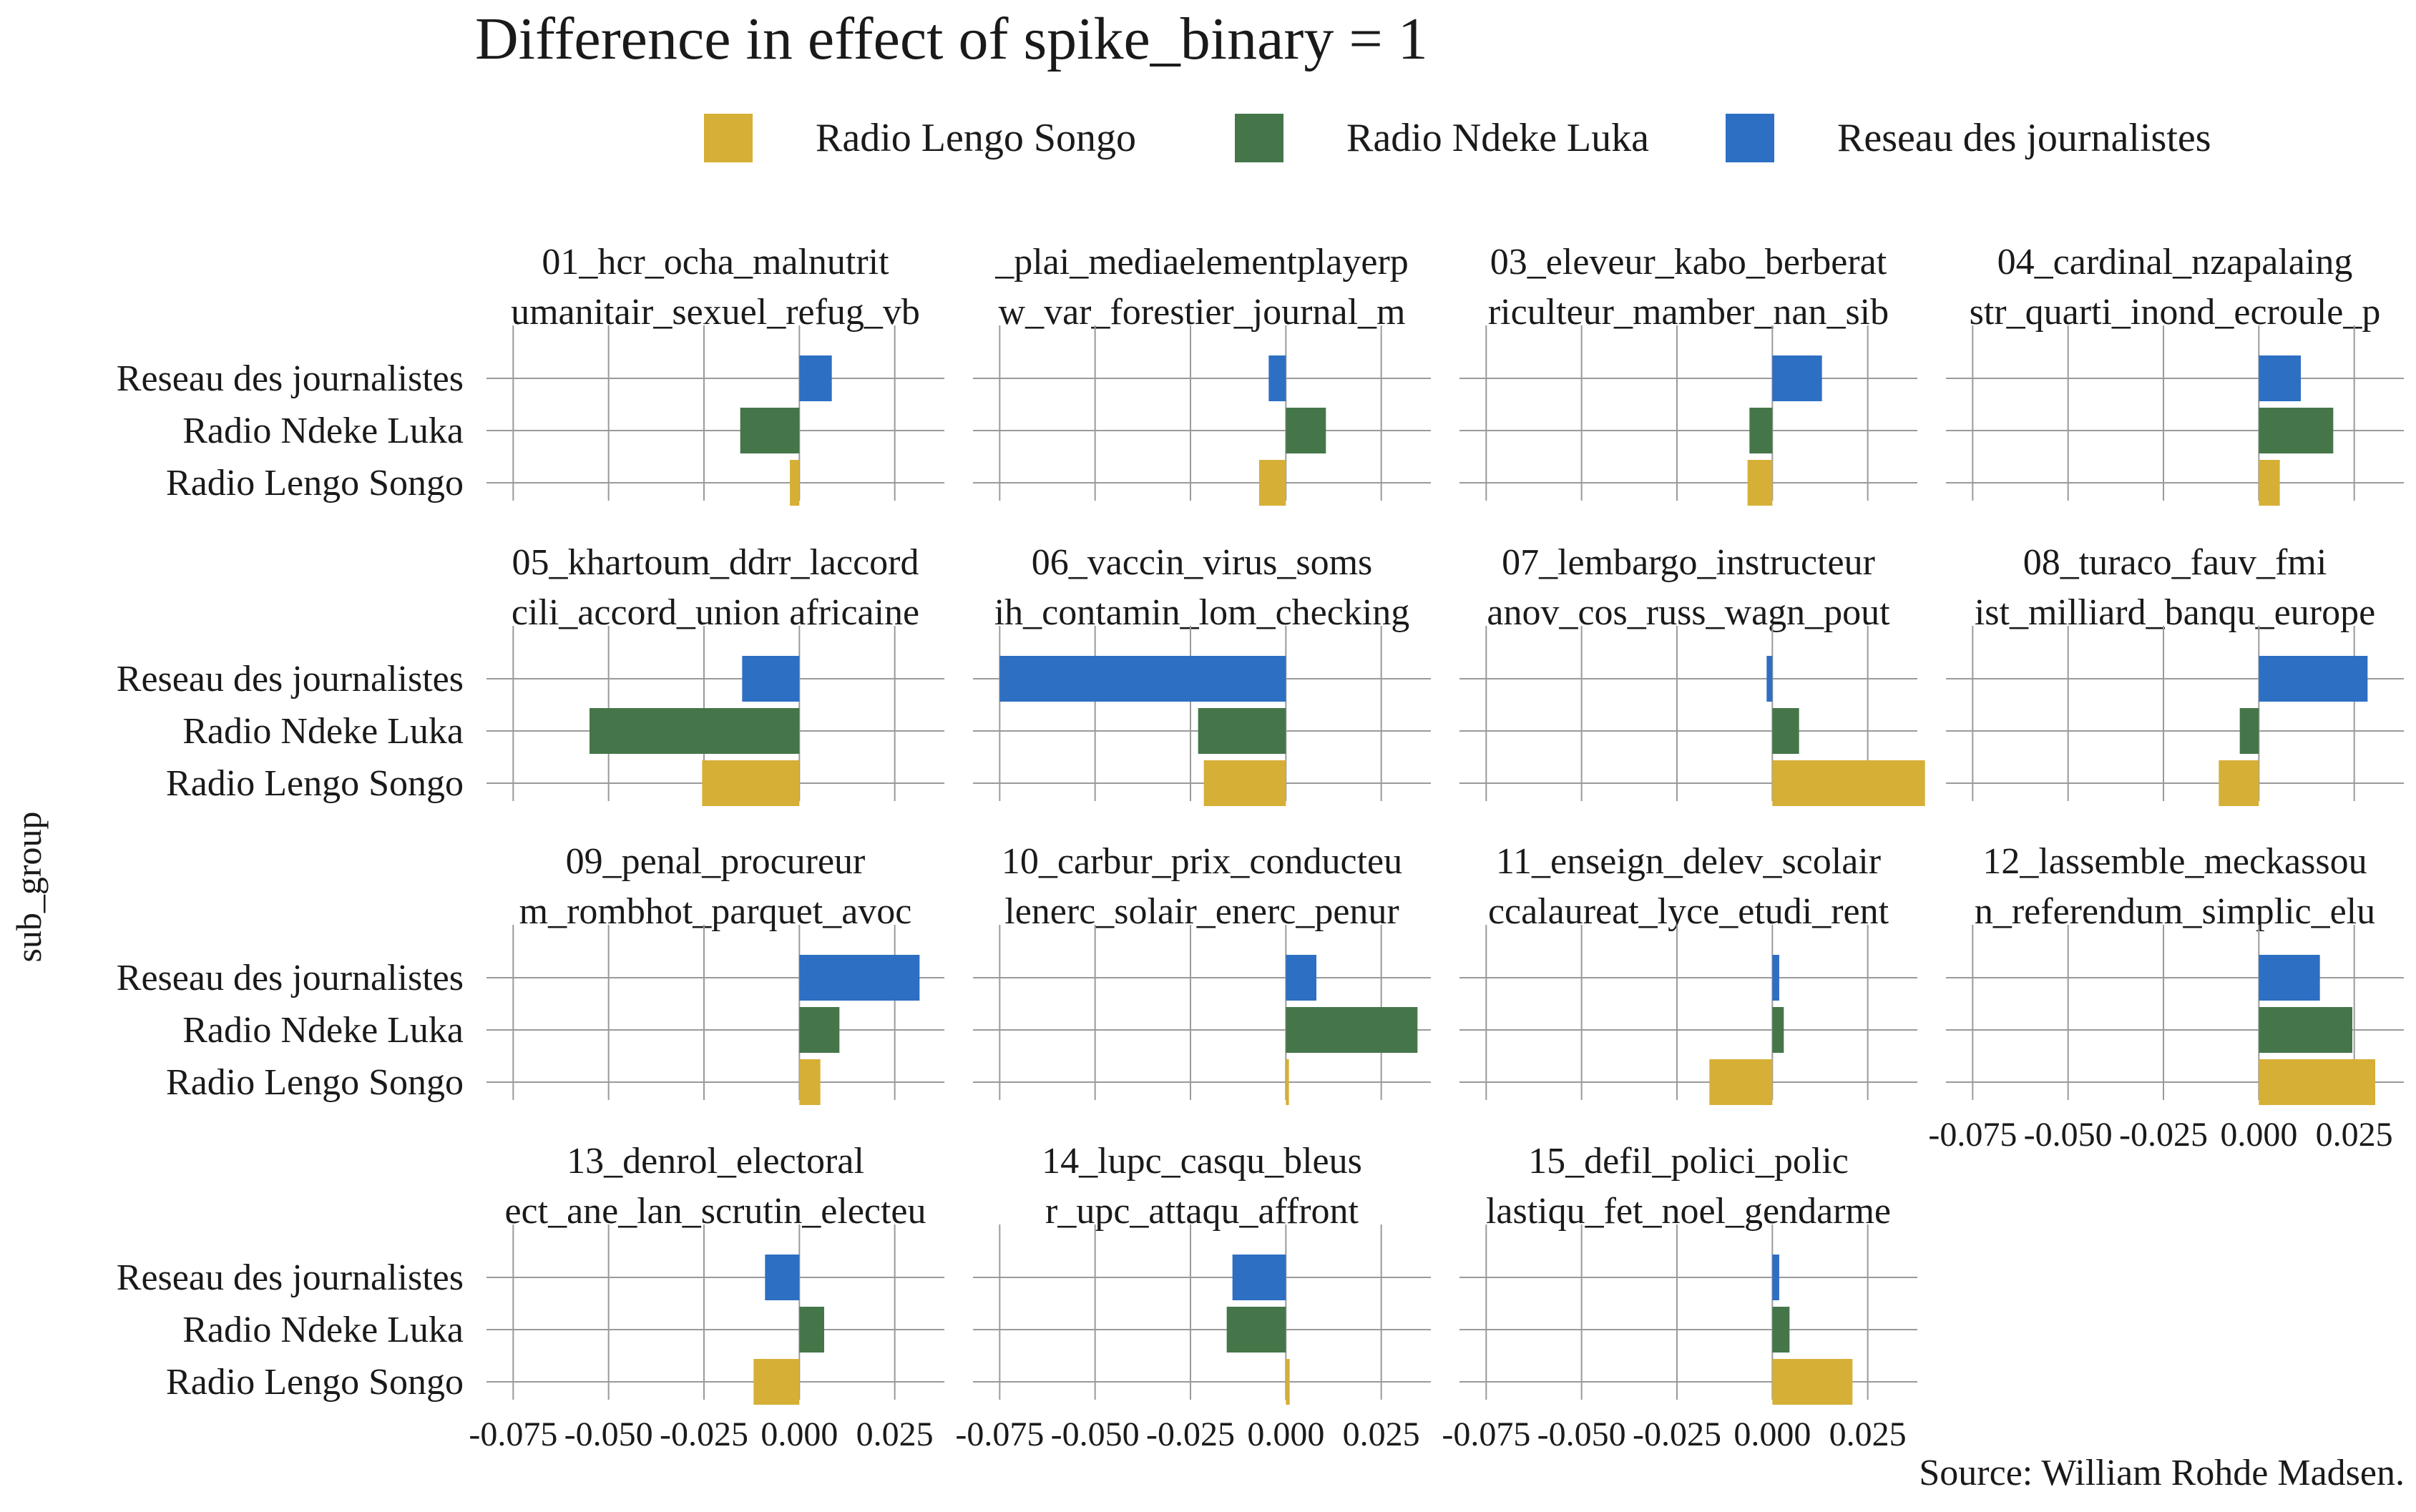 The height and width of the screenshot is (1512, 2416). I want to click on facet-strip-label: 03_eleveur_kabo_berberat, so click(1688, 262).